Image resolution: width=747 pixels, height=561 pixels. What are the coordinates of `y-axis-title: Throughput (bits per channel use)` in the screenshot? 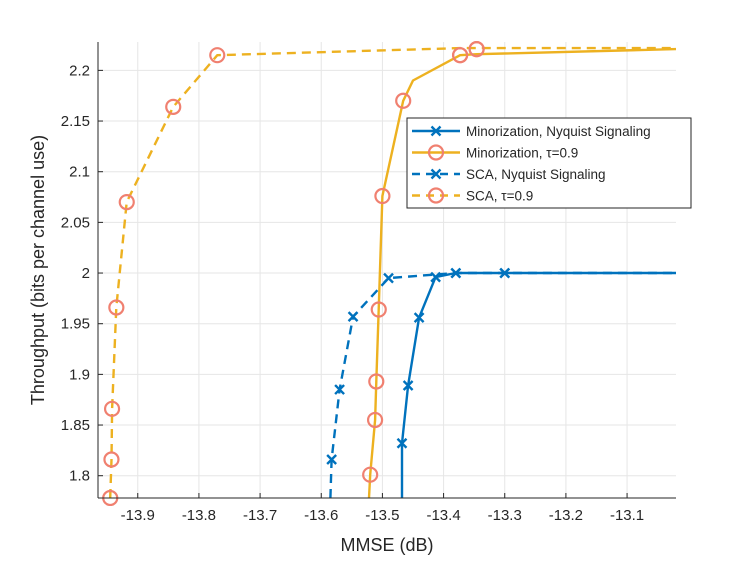 It's located at (38, 270).